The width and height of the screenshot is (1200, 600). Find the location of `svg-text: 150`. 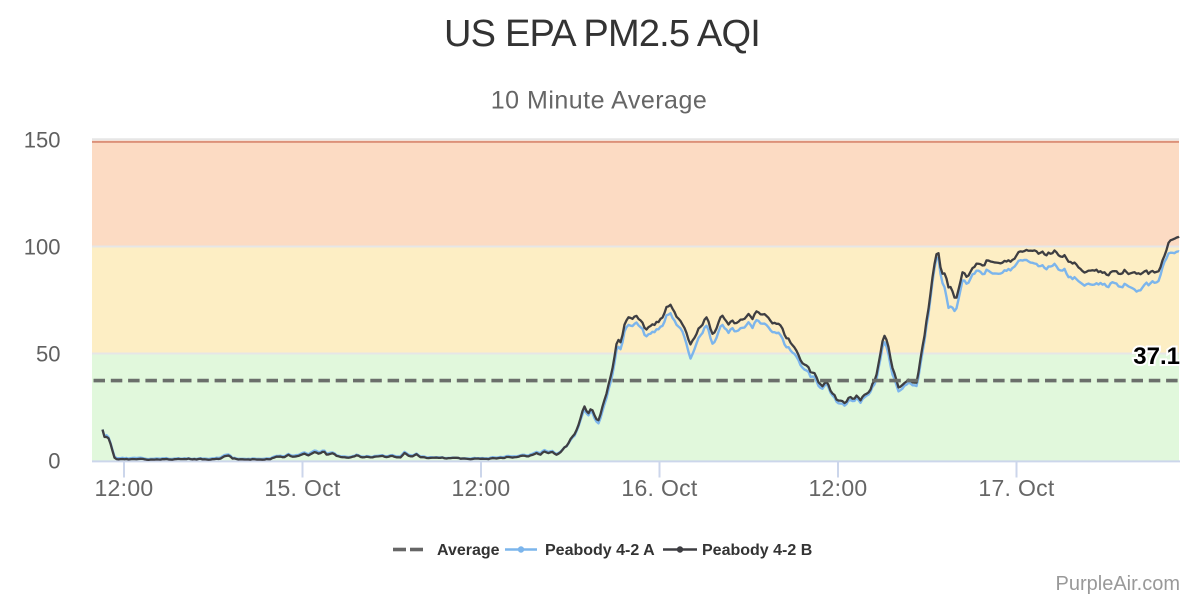

svg-text: 150 is located at coordinates (42, 140).